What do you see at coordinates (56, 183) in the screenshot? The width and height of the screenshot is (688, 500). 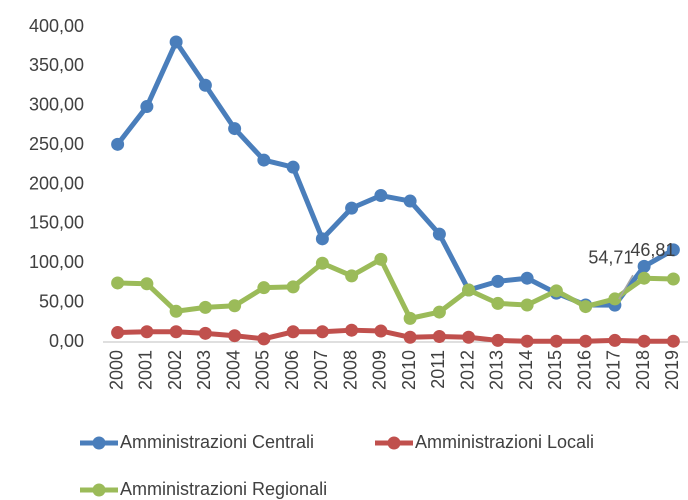 I see `y-tick-label: 200,00` at bounding box center [56, 183].